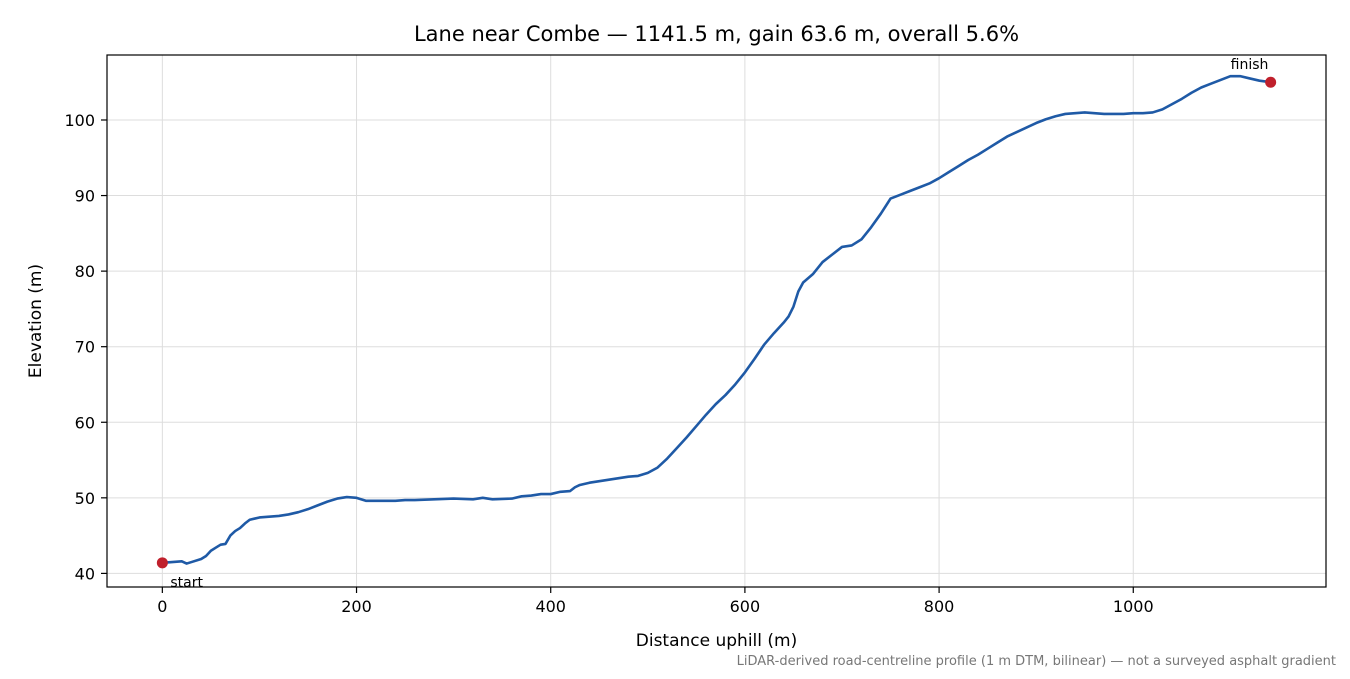 Image resolution: width=1350 pixels, height=679 pixels. Describe the element at coordinates (162, 563) in the screenshot. I see `start-point-marker` at that location.